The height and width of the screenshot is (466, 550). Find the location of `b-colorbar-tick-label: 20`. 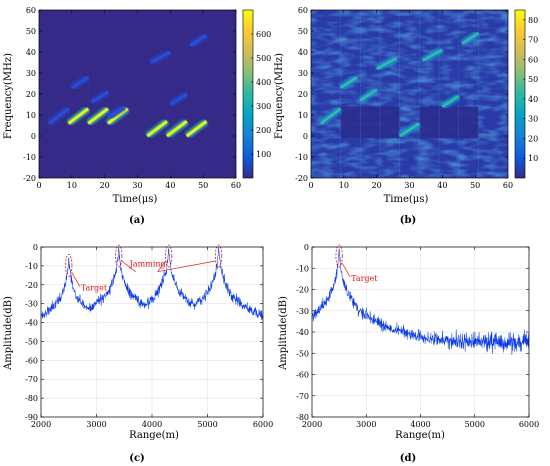

b-colorbar-tick-label: 20 is located at coordinates (533, 138).